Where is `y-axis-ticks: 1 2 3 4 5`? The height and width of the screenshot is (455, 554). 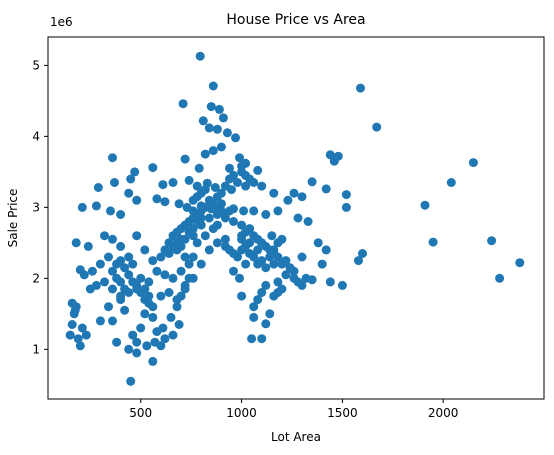
y-axis-ticks: 1 2 3 4 5 is located at coordinates (40, 207).